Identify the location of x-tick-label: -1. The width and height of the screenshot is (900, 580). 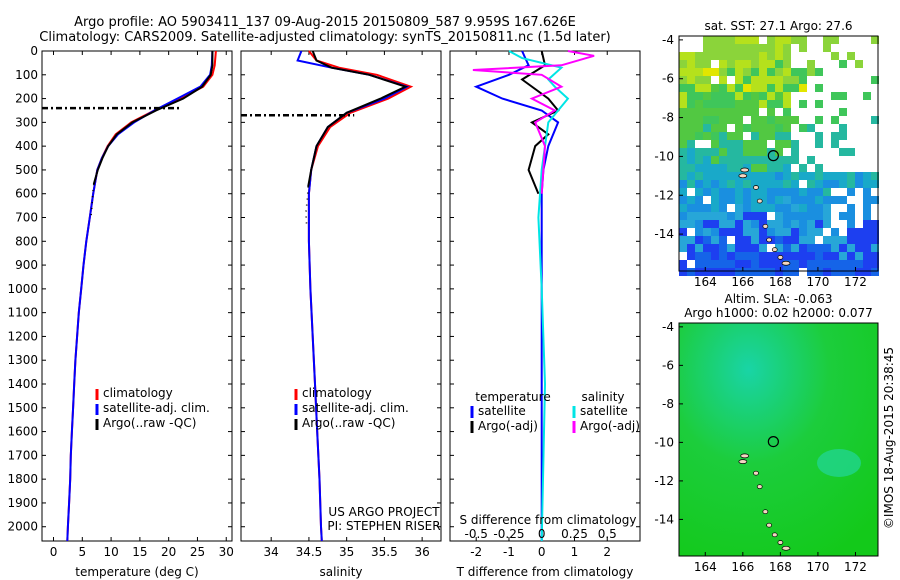
(509, 552).